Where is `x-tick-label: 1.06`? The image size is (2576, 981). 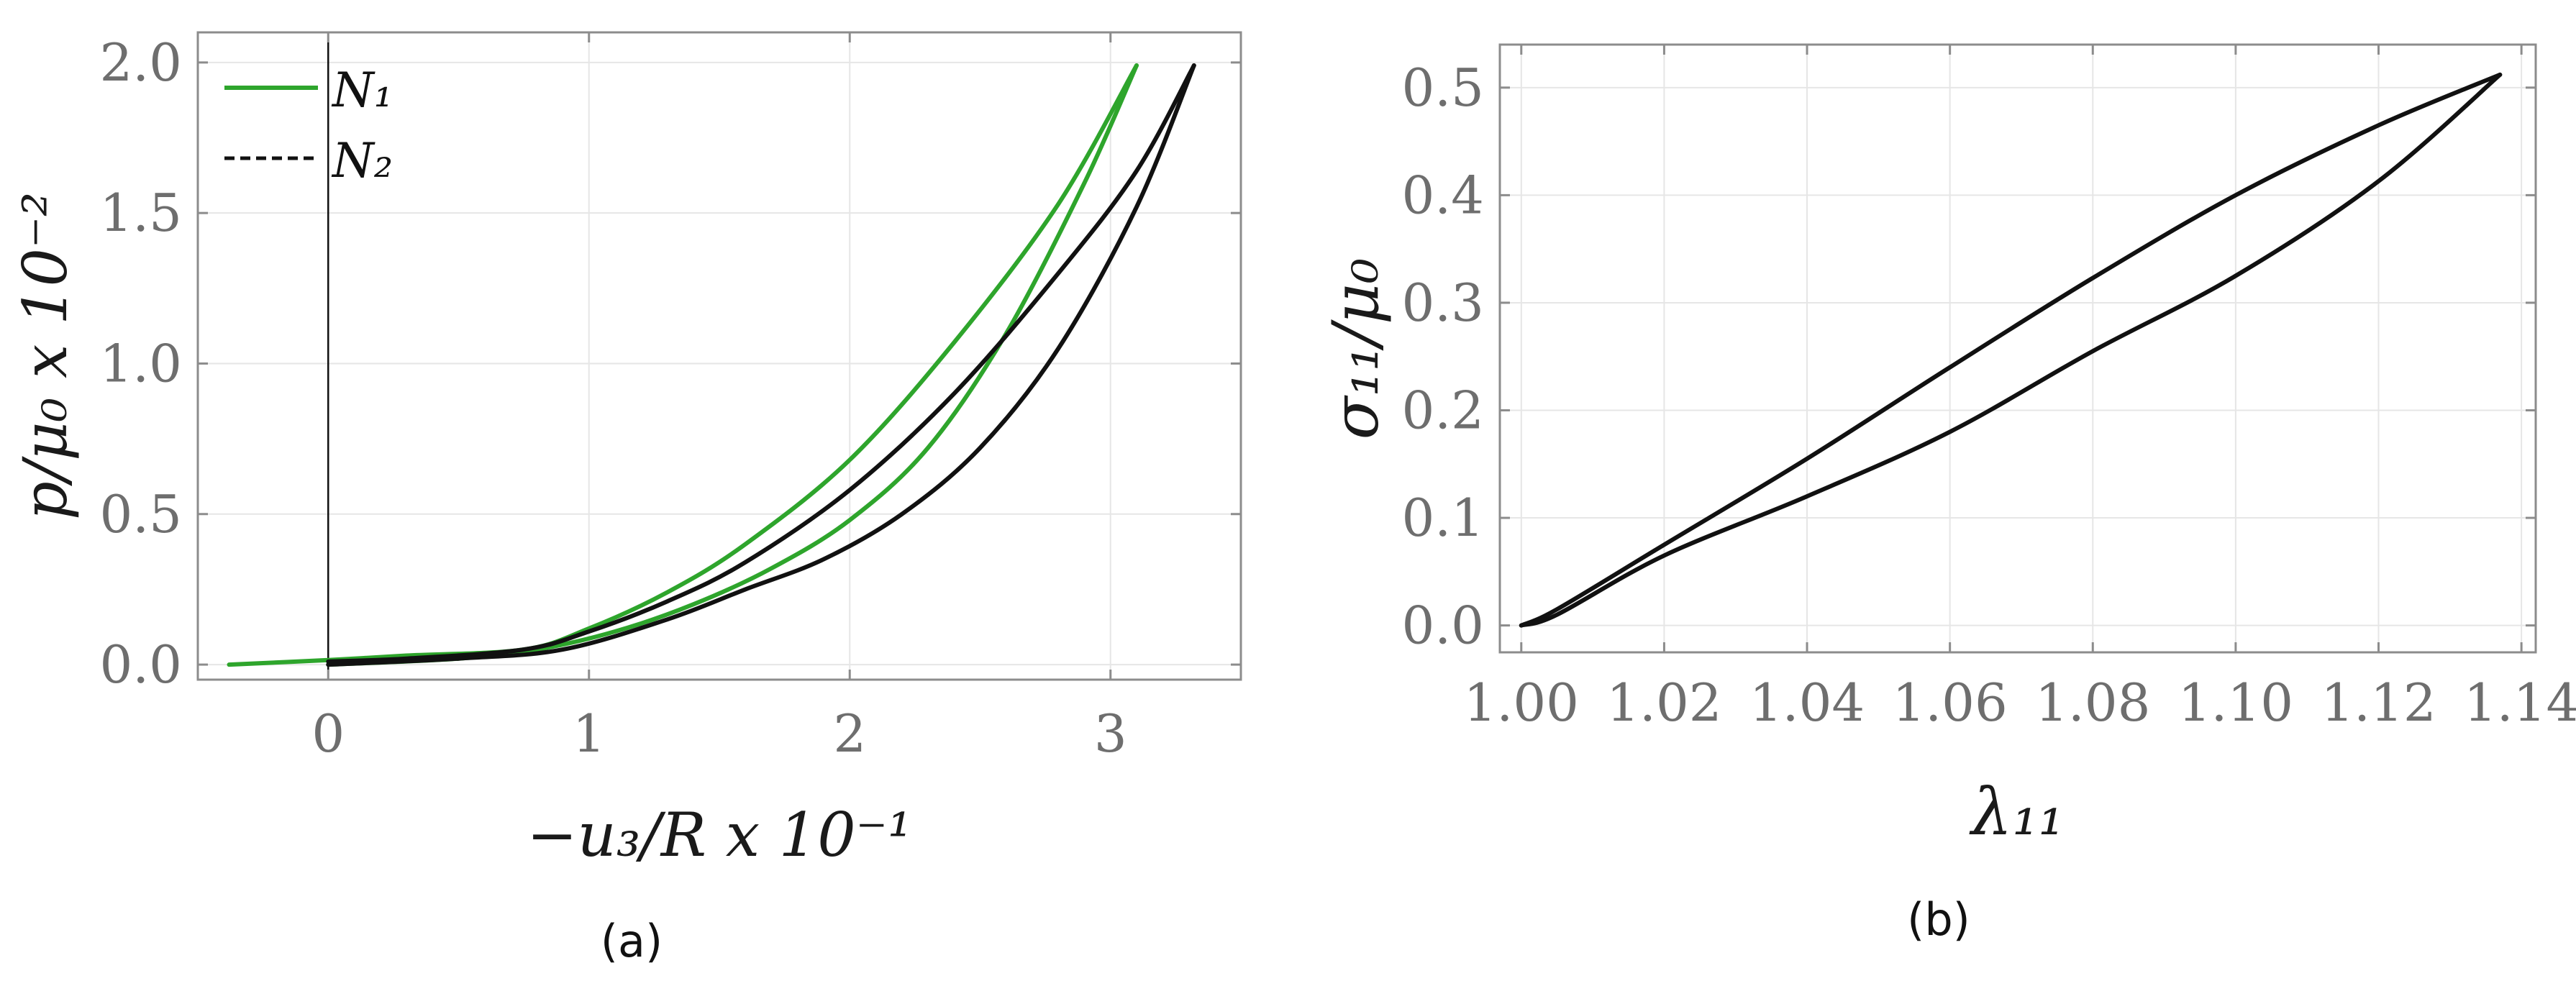
x-tick-label: 1.06 is located at coordinates (1949, 702).